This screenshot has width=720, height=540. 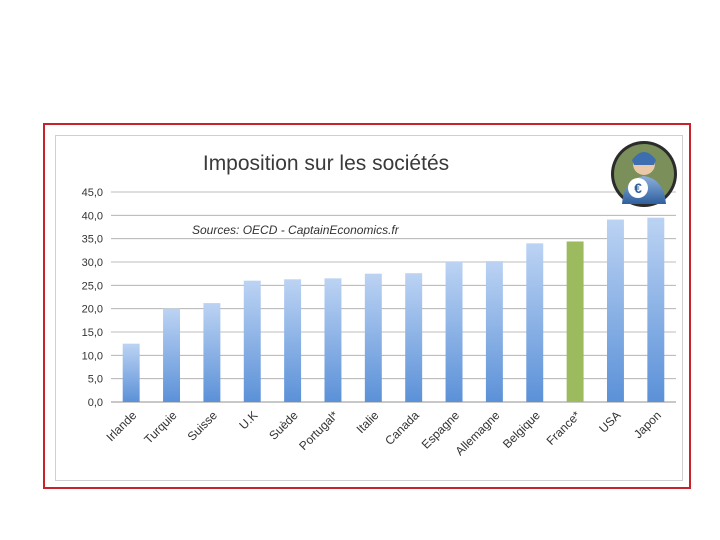 What do you see at coordinates (318, 430) in the screenshot?
I see `x-tick-label: Portugal*` at bounding box center [318, 430].